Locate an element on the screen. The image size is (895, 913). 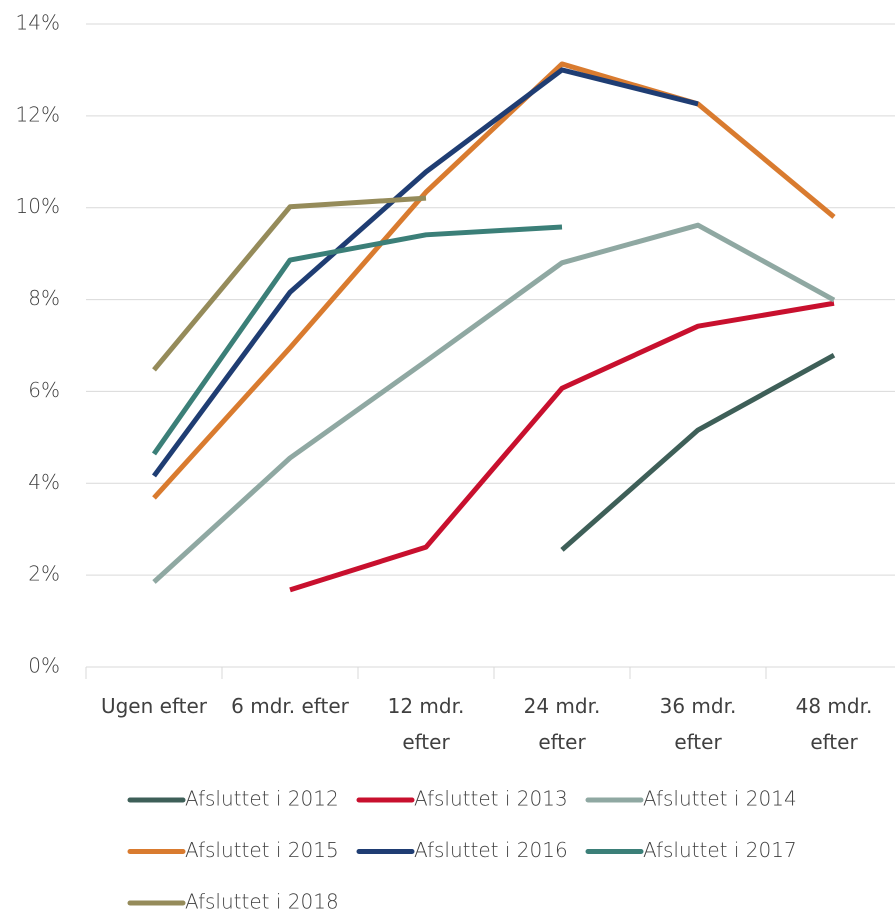
y-tick-label: 2% is located at coordinates (44, 574).